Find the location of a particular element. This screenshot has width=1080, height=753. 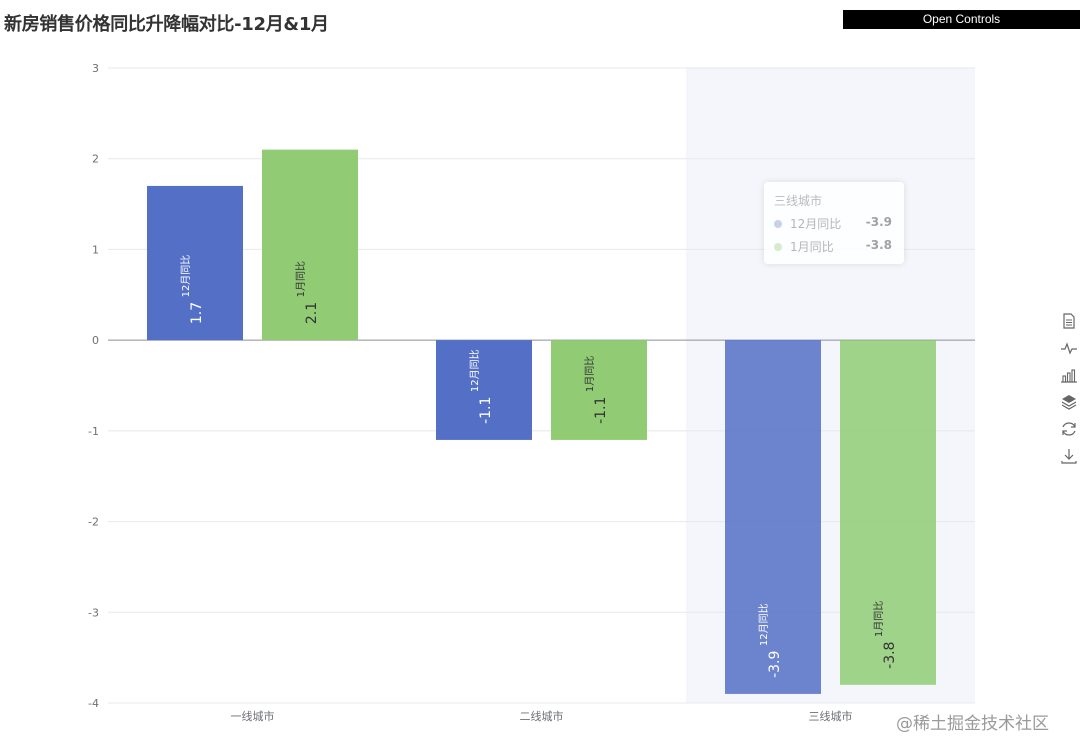

bar-data-label: -3.8 1月同比 is located at coordinates (885, 635).